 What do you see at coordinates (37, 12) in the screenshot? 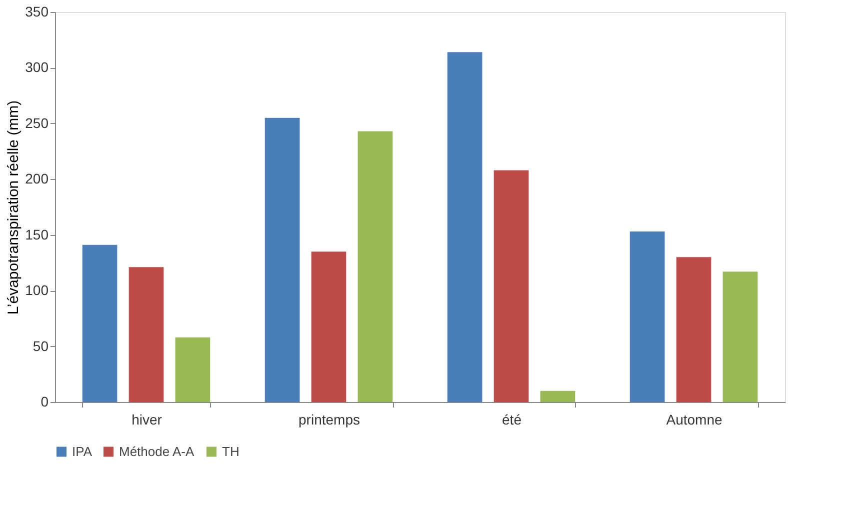
I see `y-tick-label: 350` at bounding box center [37, 12].